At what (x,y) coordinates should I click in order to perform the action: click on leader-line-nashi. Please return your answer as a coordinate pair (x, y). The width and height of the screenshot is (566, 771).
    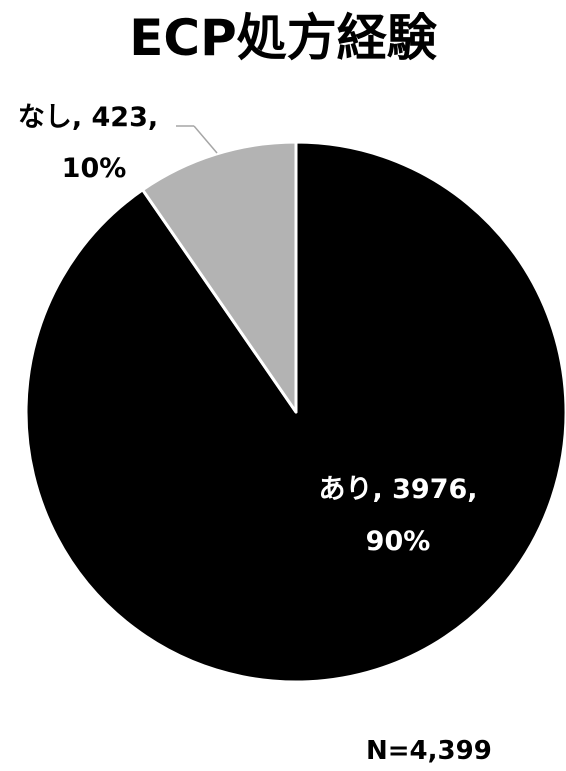
    Looking at the image, I should click on (205, 139).